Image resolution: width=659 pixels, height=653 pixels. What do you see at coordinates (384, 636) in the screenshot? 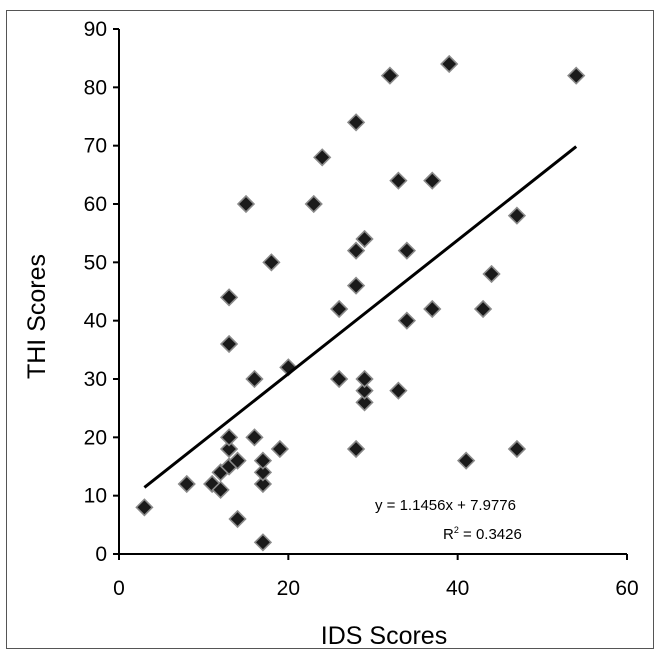
I see `x-axis-title: IDS Scores` at bounding box center [384, 636].